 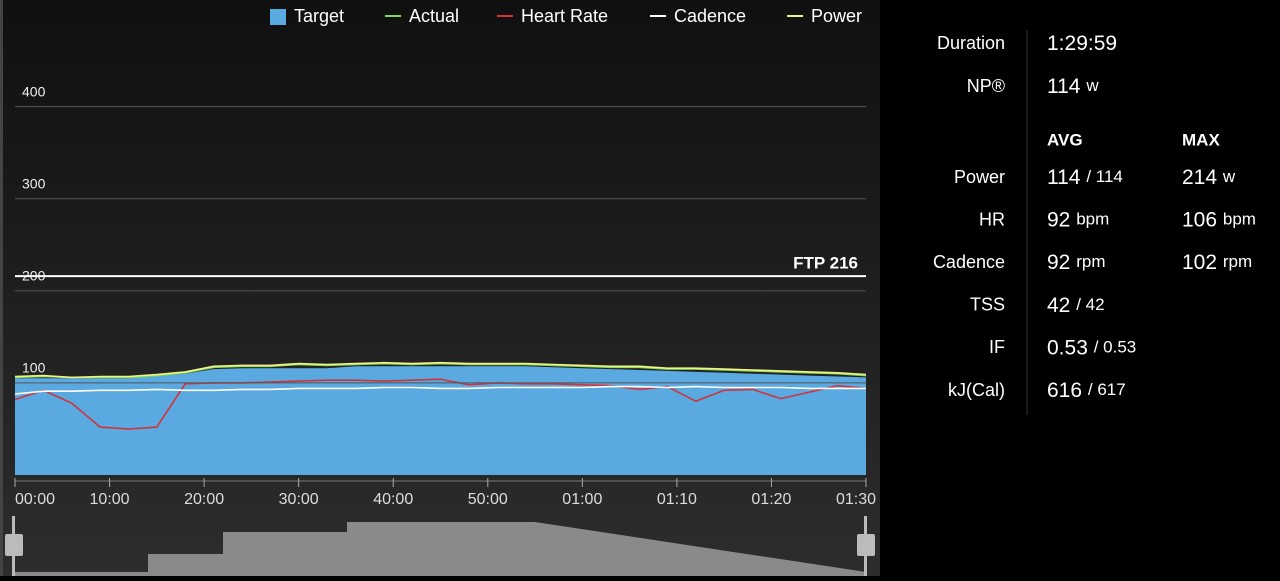 I want to click on stat-unit: / 114, so click(x=1104, y=176).